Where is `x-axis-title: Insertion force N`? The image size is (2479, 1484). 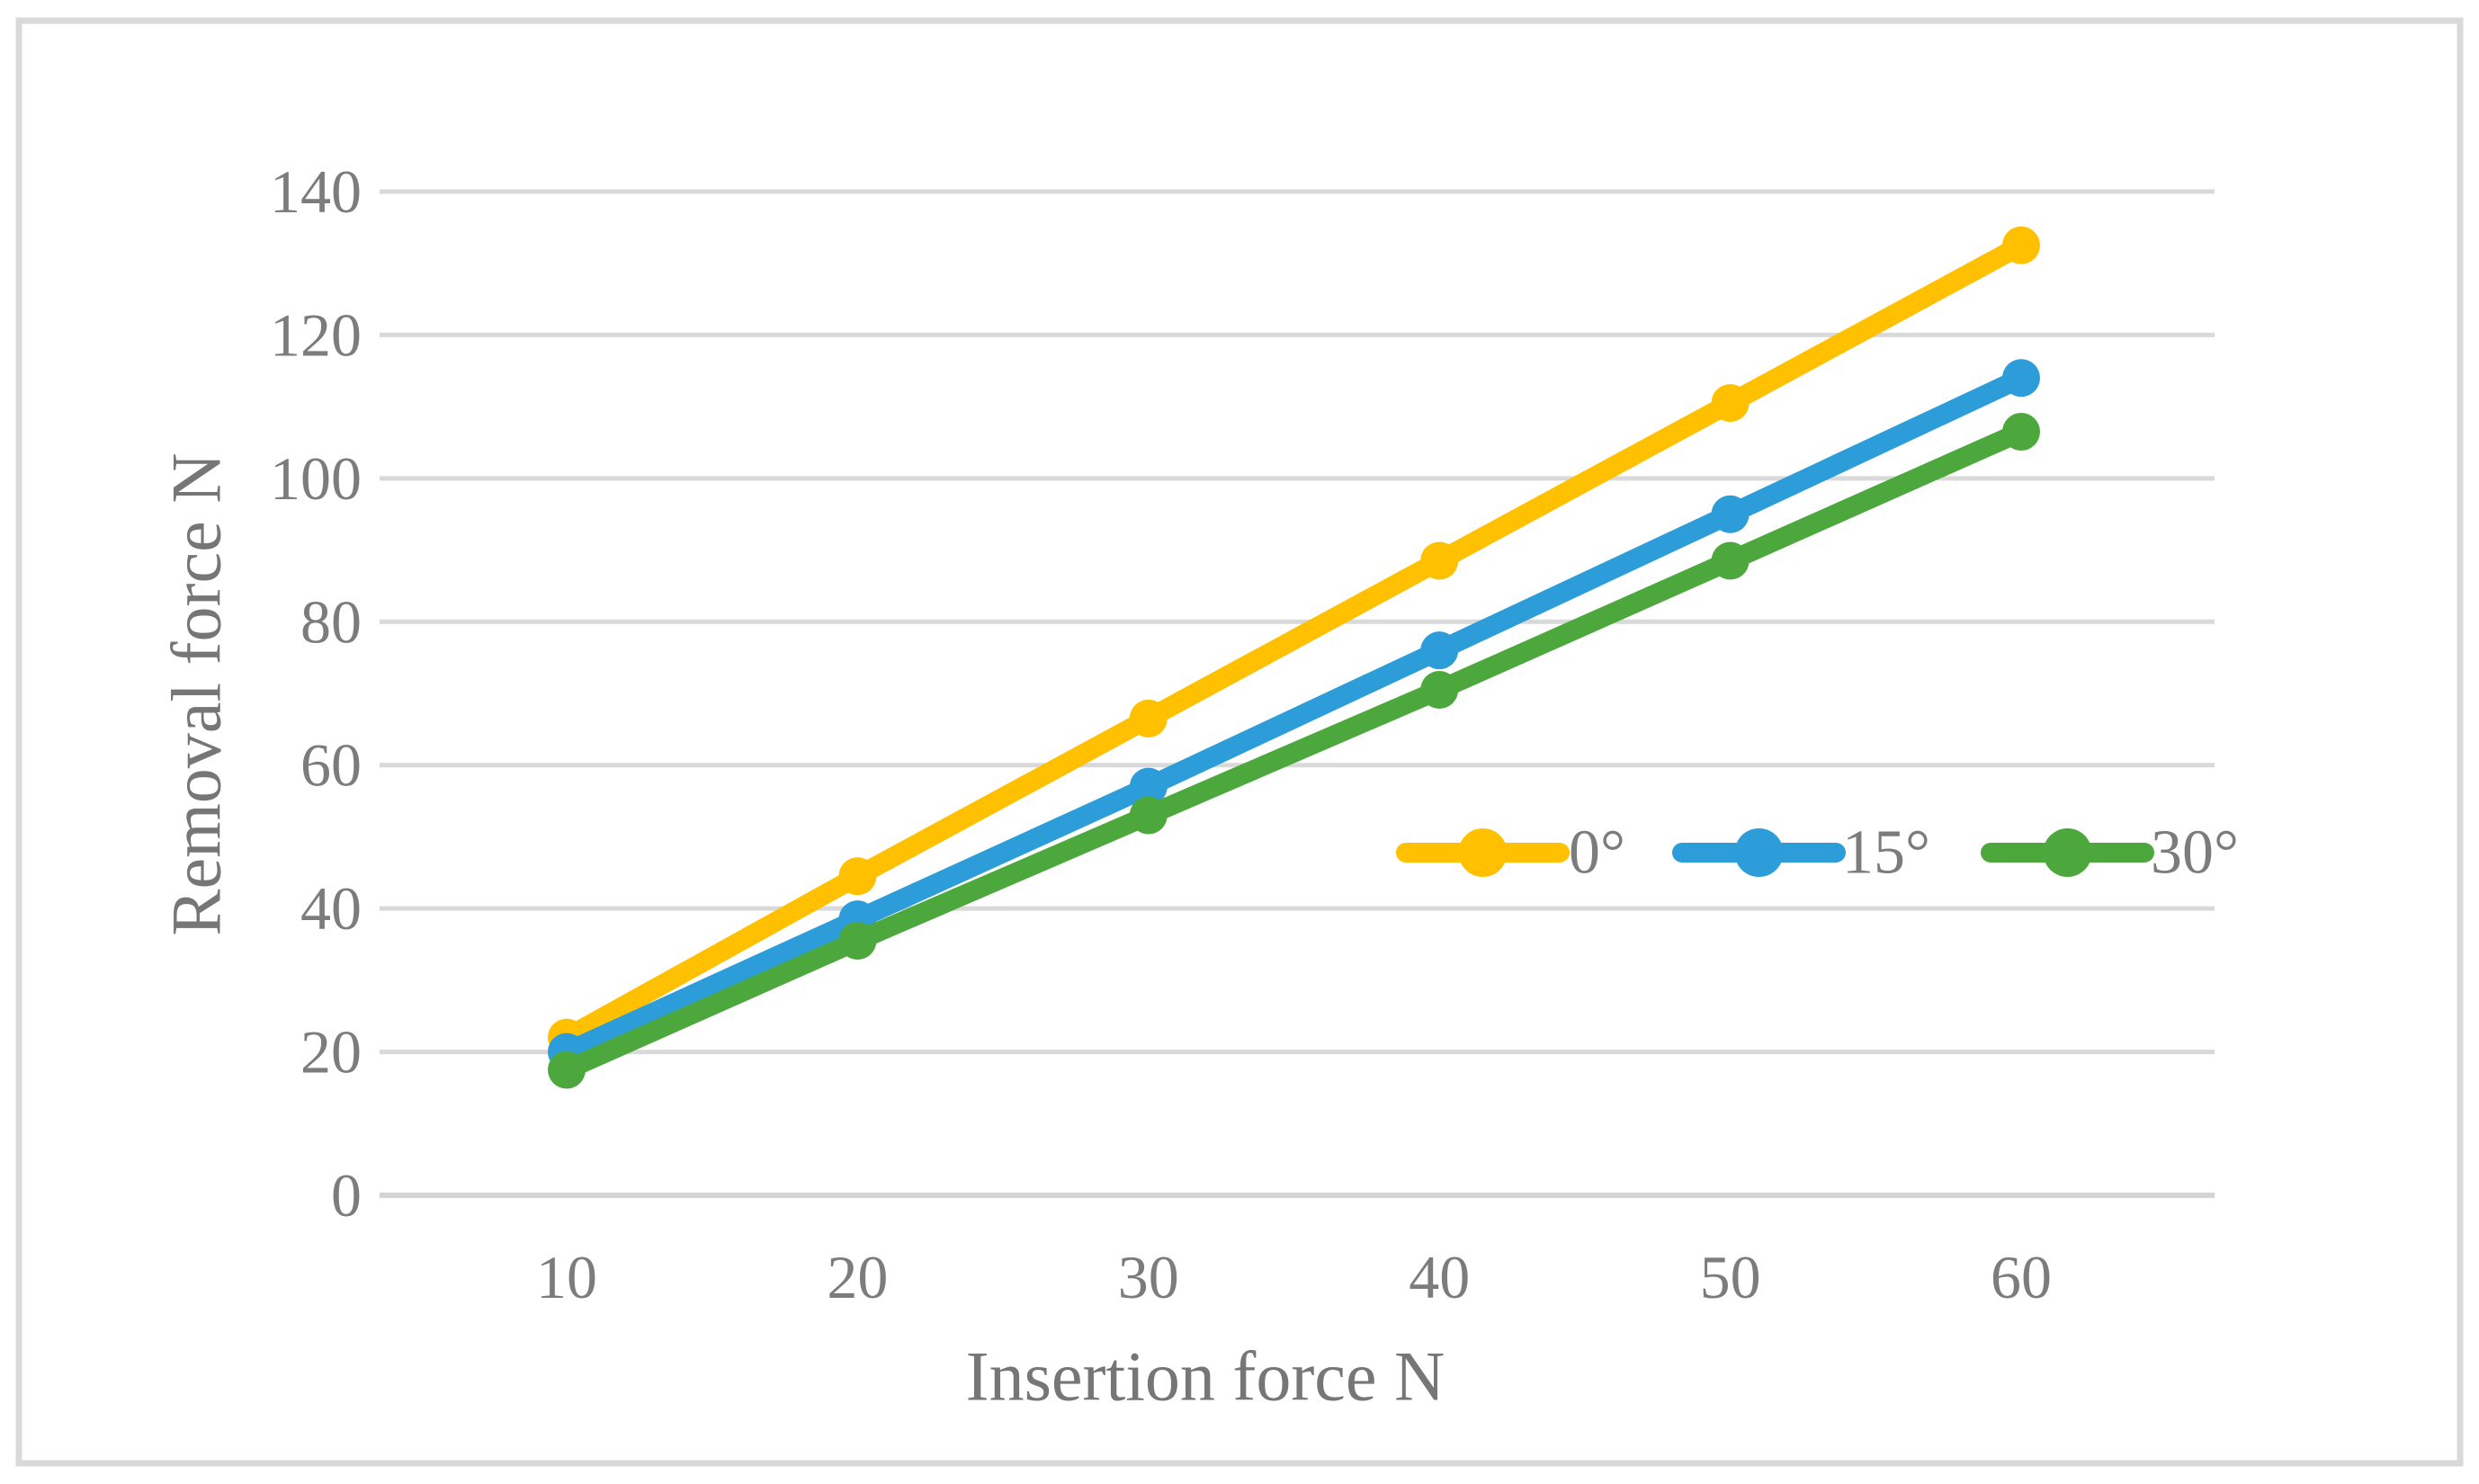
x-axis-title: Insertion force N is located at coordinates (1205, 1376).